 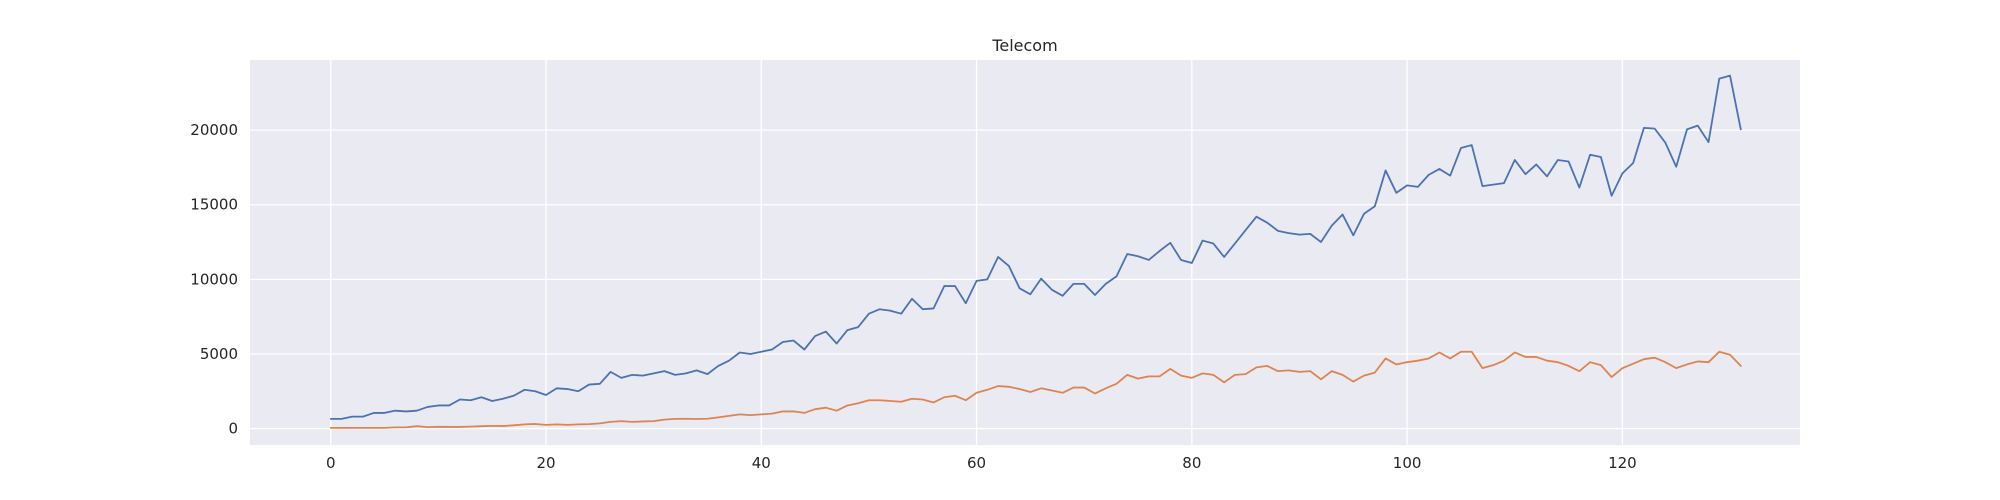 I want to click on x-tick-label: 60, so click(x=976, y=463).